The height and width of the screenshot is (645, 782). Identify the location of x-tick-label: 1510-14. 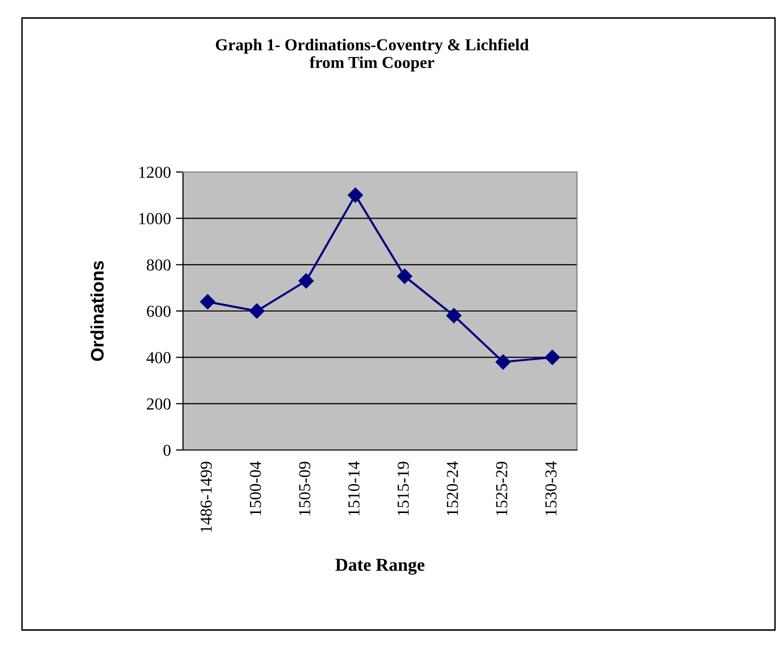
(354, 488).